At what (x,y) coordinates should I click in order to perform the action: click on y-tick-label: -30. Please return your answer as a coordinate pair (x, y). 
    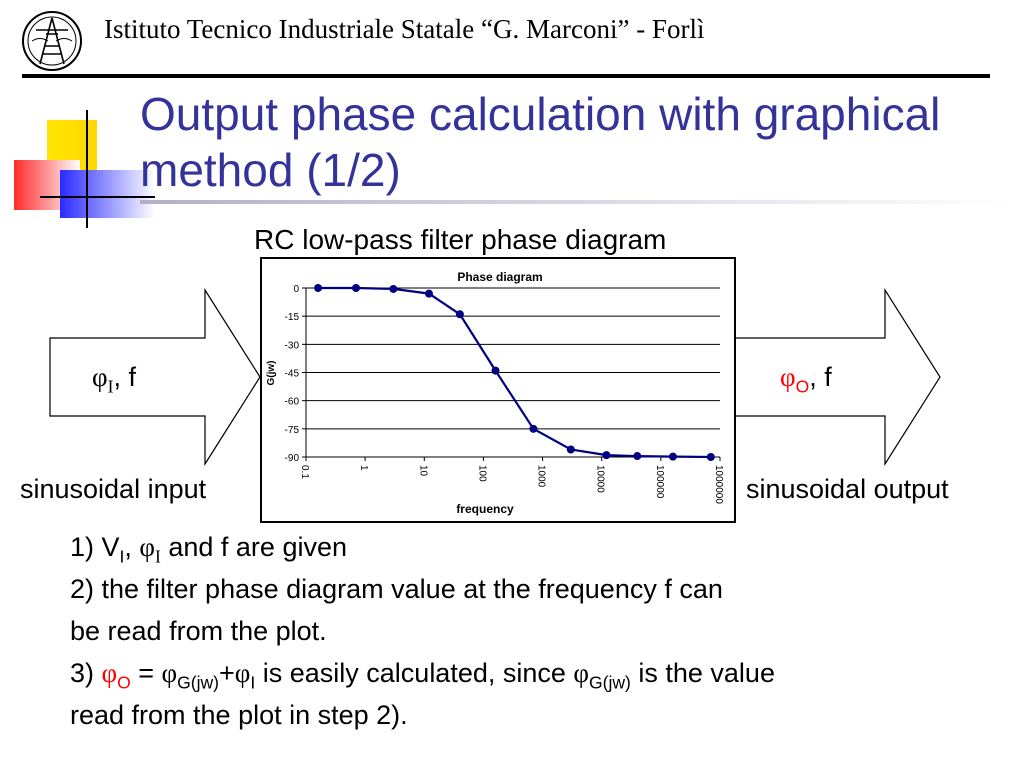
    Looking at the image, I should click on (292, 345).